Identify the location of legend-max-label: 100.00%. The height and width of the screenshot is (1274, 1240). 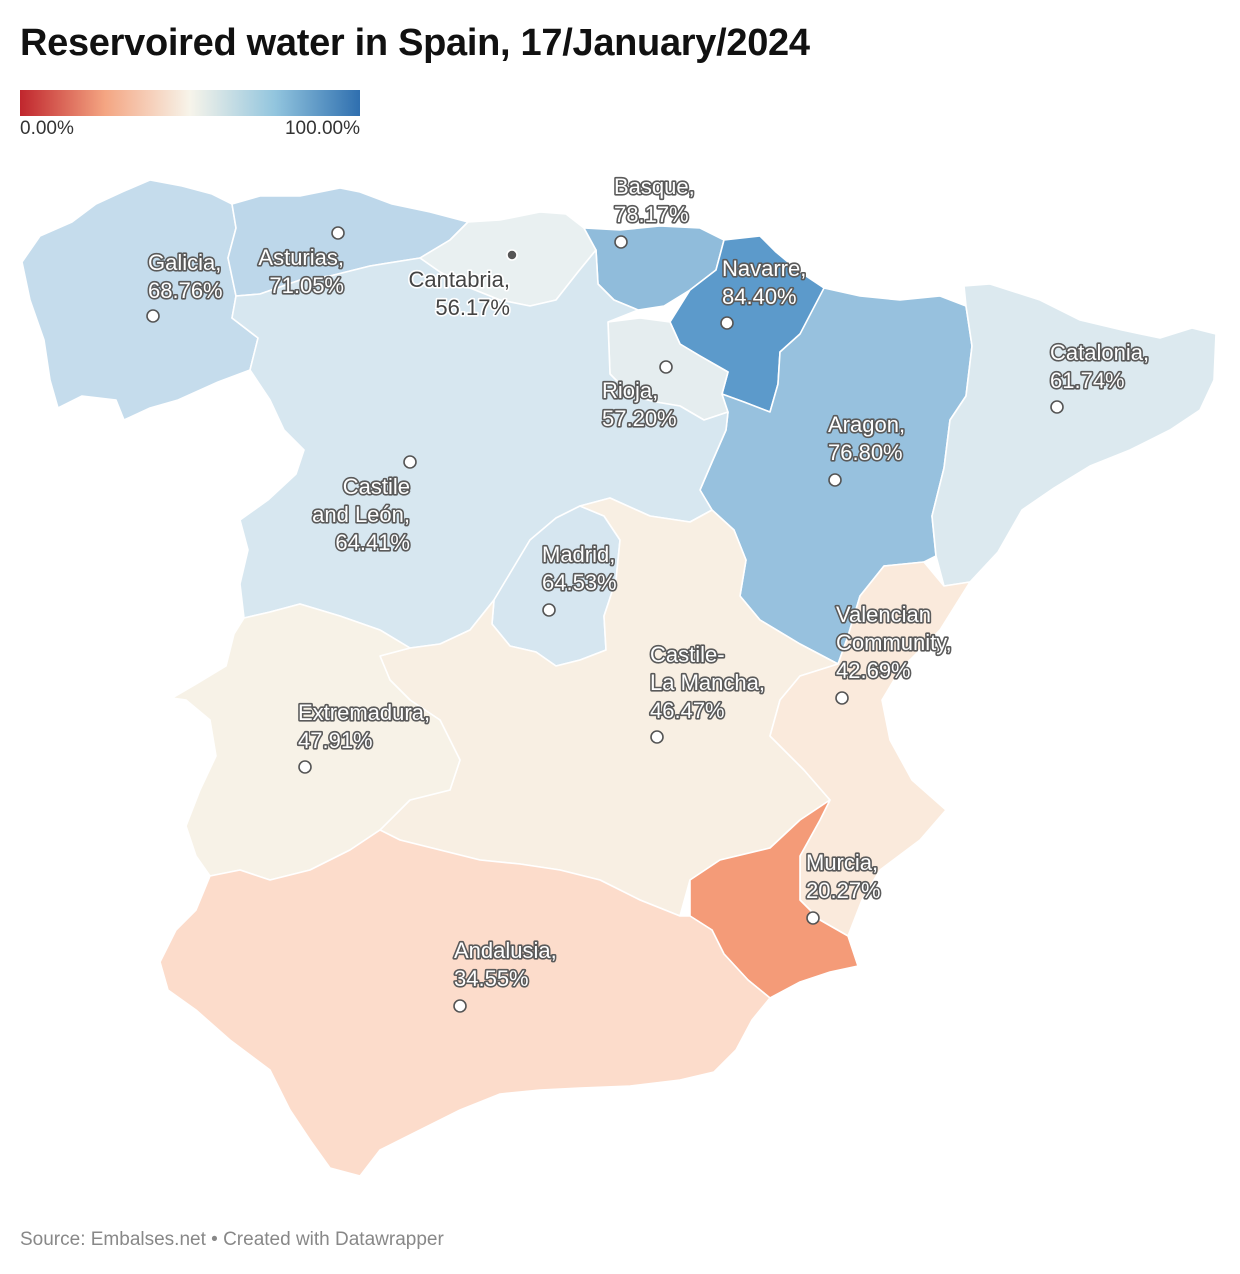
(322, 128).